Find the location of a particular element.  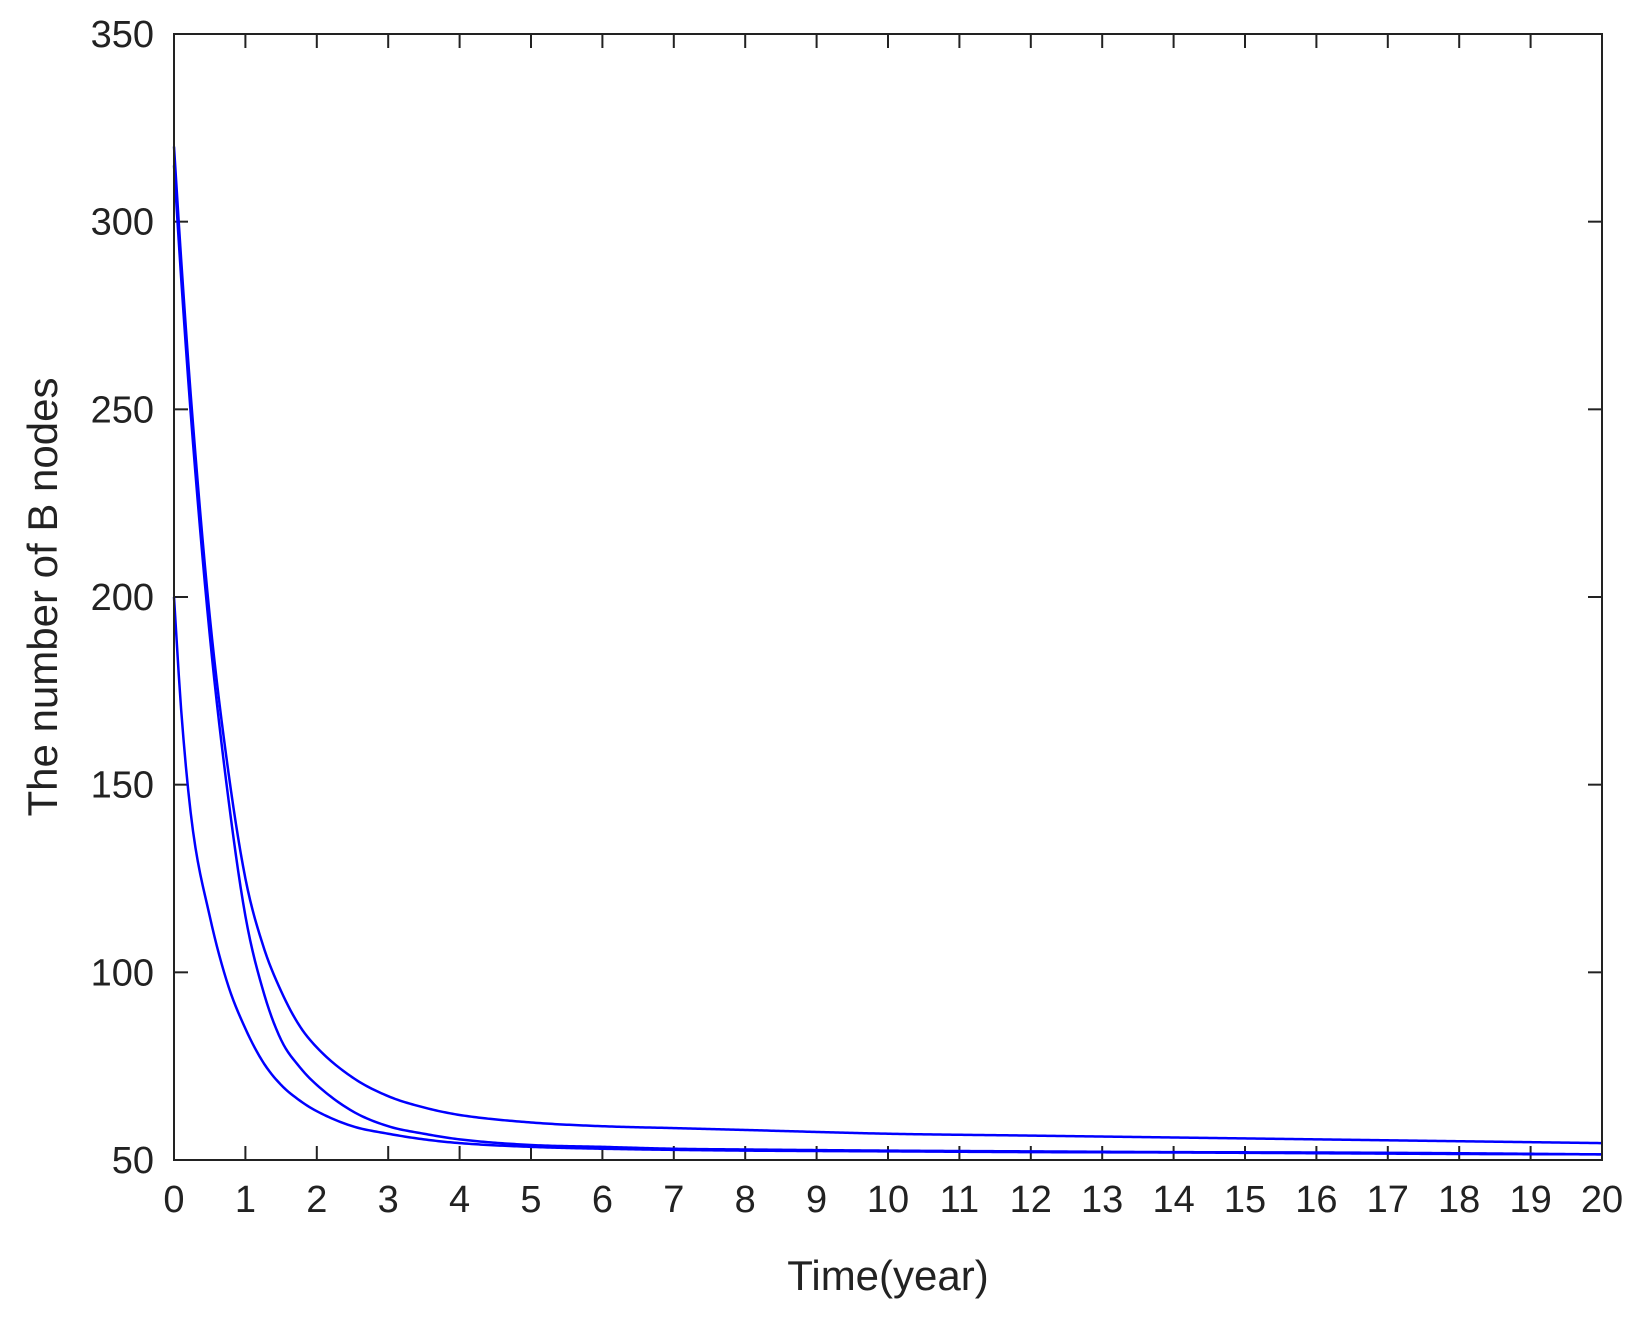

y-tick-label: 250 is located at coordinates (122, 410).